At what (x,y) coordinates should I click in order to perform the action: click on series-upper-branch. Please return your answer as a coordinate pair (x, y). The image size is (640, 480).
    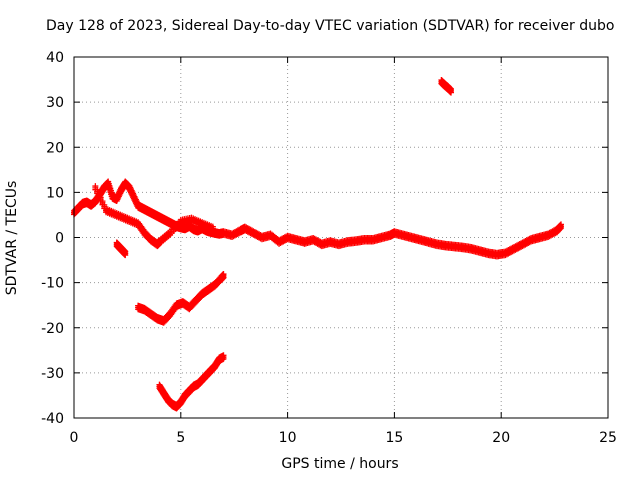
    Looking at the image, I should click on (154, 216).